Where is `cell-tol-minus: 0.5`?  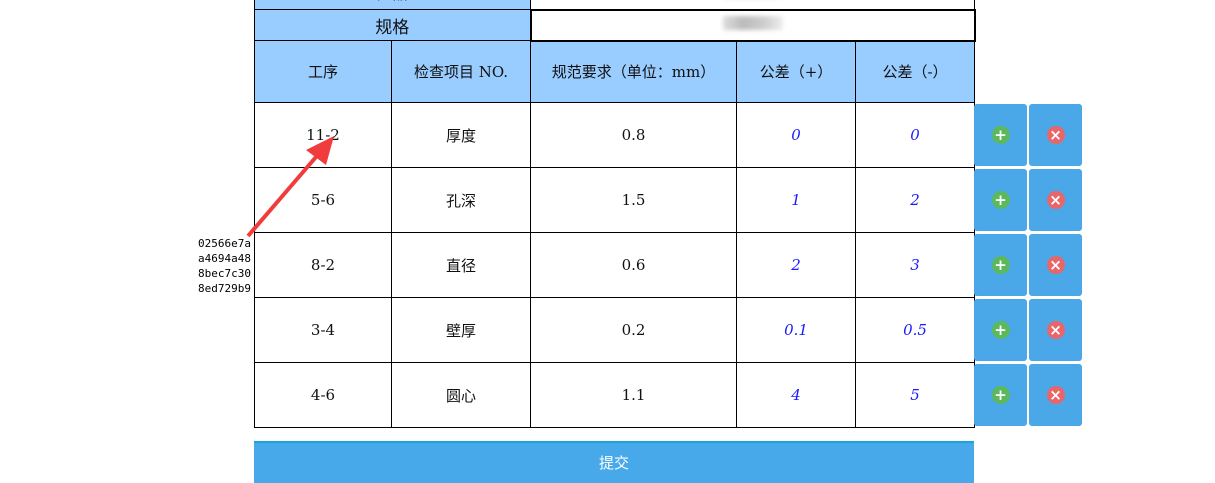 cell-tol-minus: 0.5 is located at coordinates (915, 330).